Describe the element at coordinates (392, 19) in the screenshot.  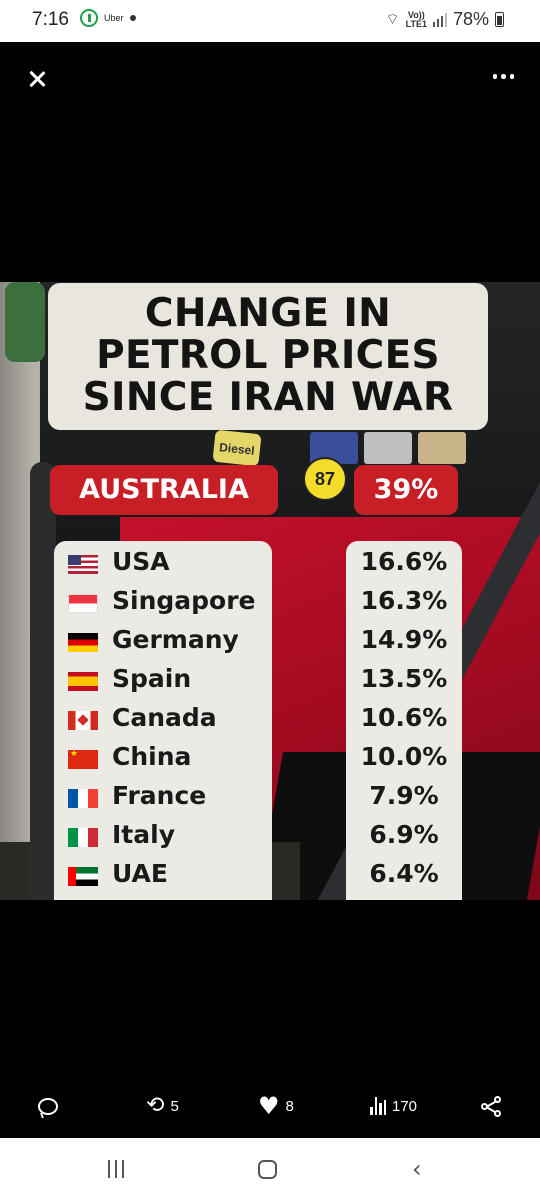
I see `wifi-icon: ⌔` at that location.